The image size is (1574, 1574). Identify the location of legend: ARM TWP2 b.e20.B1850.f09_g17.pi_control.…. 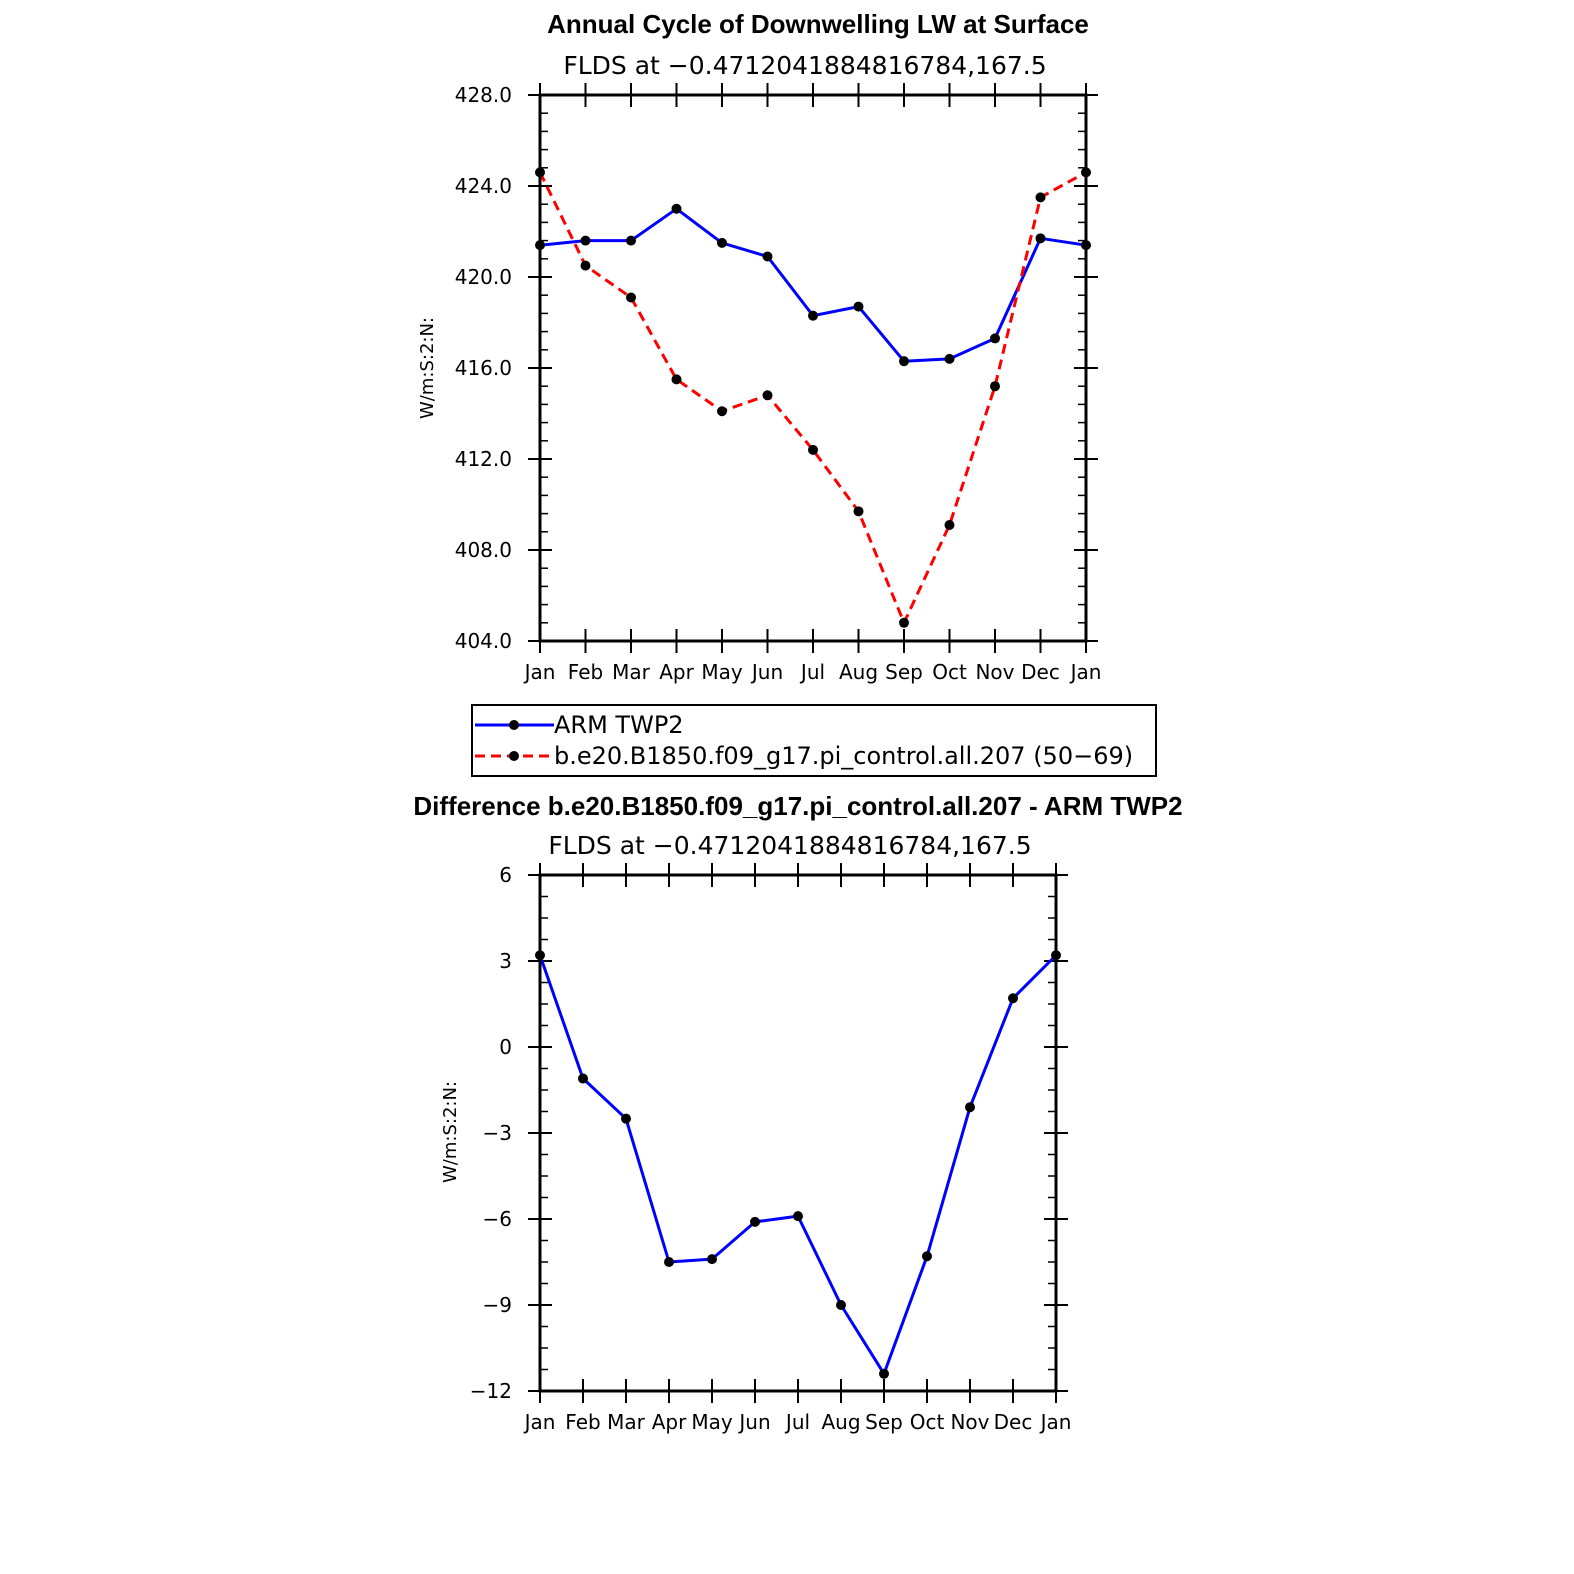
(814, 740).